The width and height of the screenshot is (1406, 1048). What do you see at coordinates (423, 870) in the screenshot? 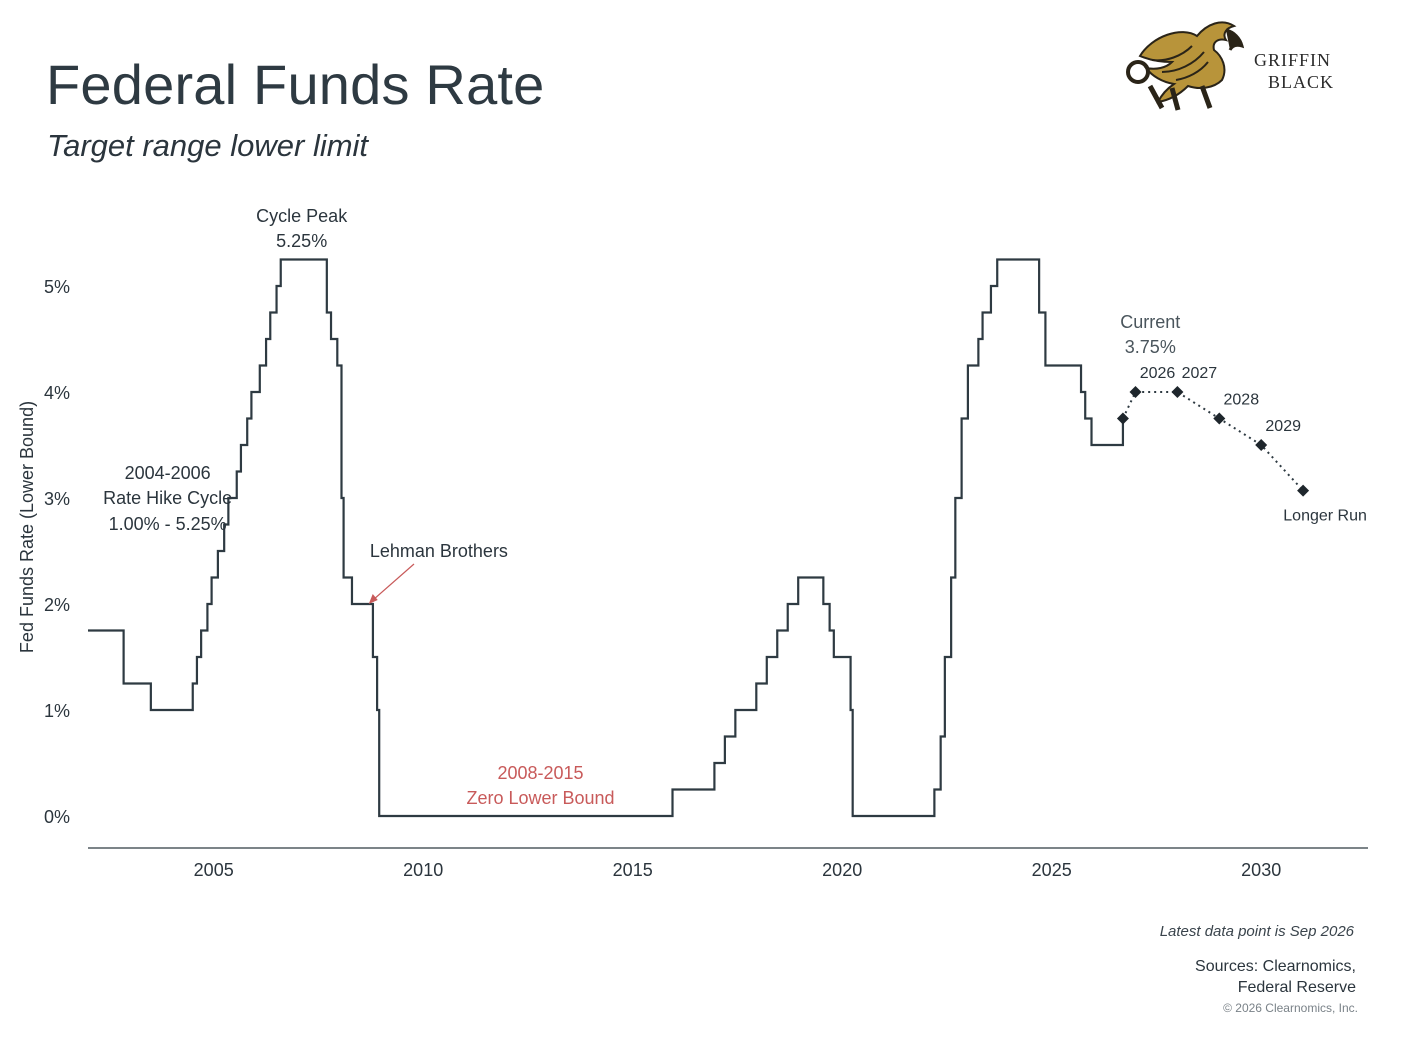
I see `x-tick-label: 2010` at bounding box center [423, 870].